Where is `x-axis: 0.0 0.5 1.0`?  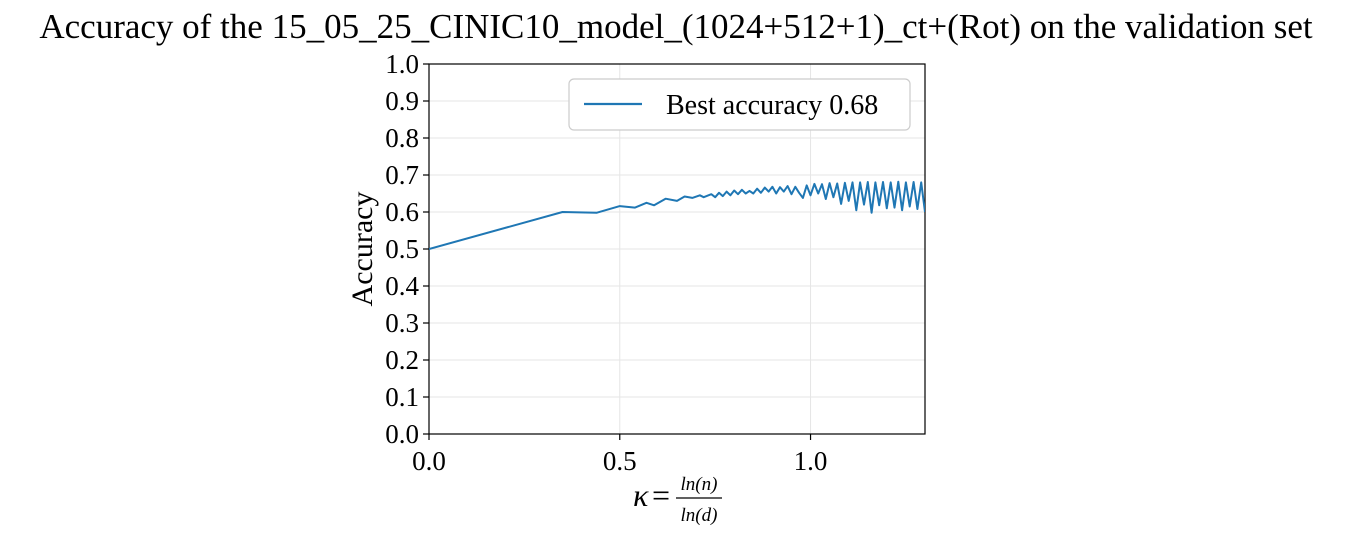
x-axis: 0.0 0.5 1.0 is located at coordinates (619, 455).